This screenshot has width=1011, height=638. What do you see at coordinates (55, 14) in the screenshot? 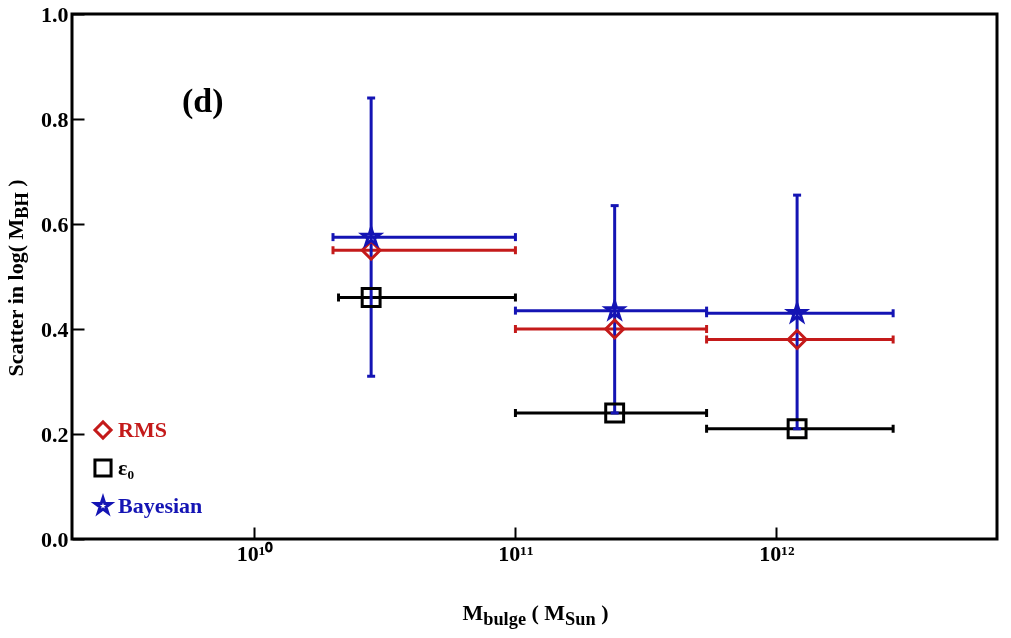
I see `y-tick-label: 1.0` at bounding box center [55, 14].